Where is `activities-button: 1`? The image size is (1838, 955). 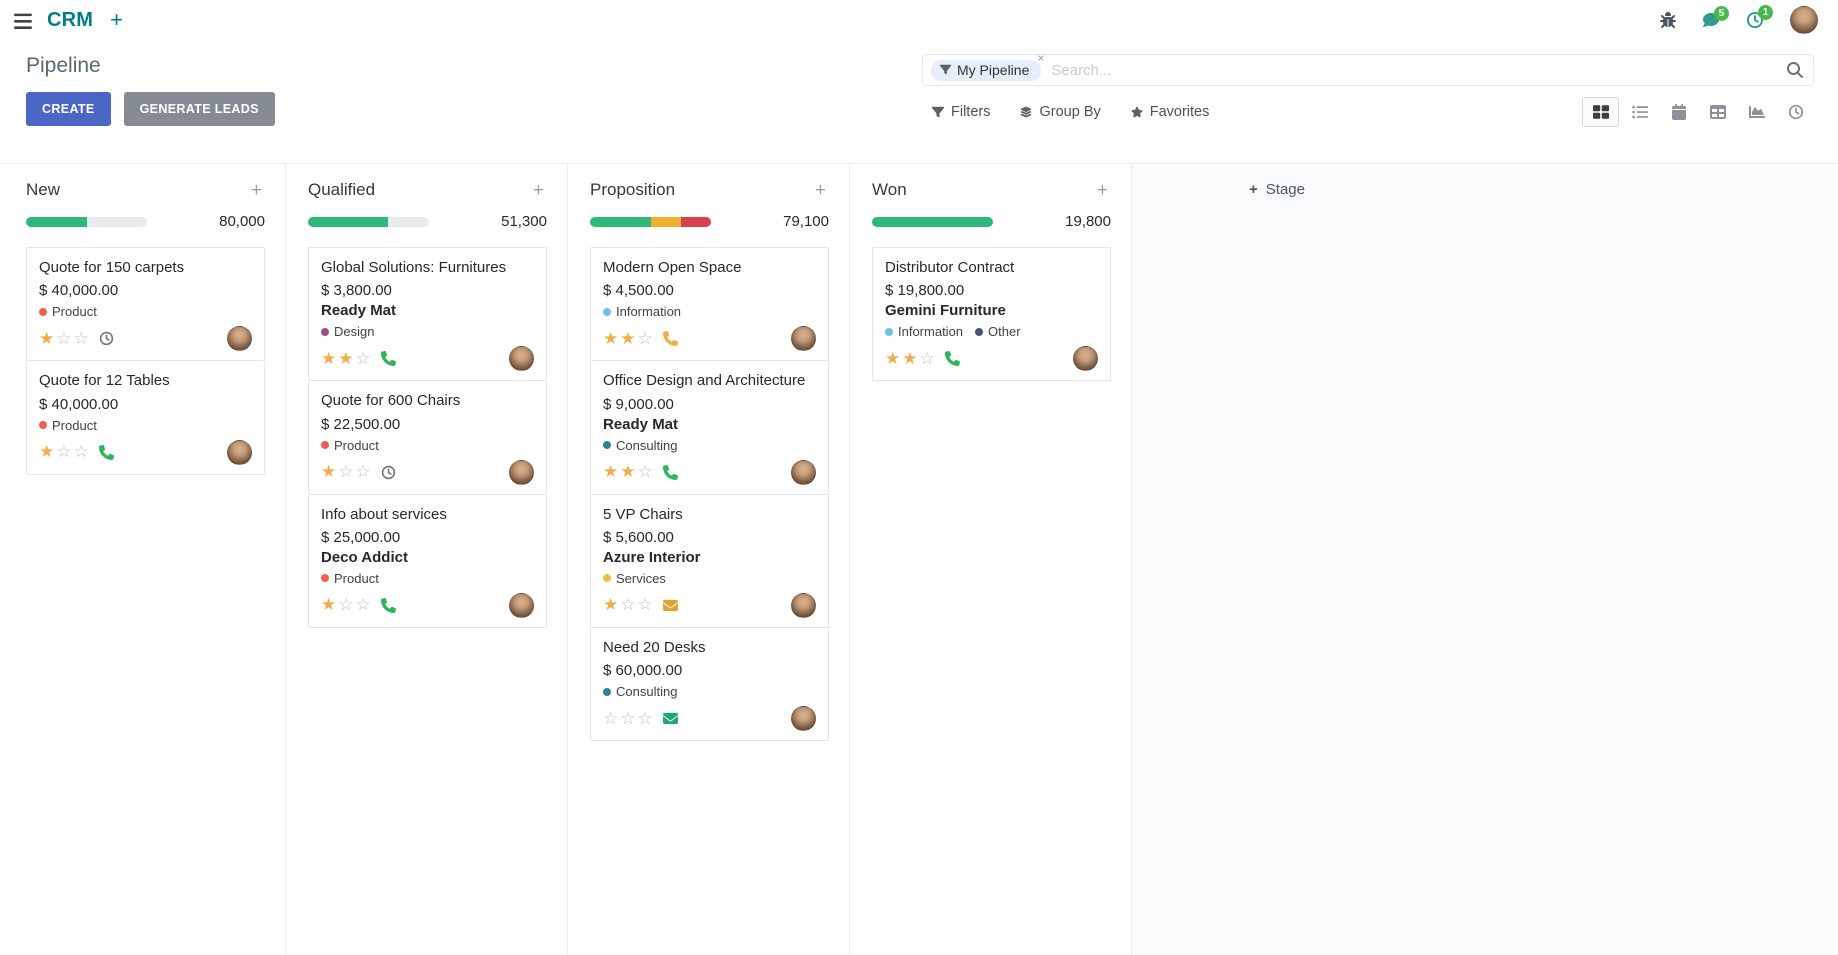
activities-button: 1 is located at coordinates (1759, 17).